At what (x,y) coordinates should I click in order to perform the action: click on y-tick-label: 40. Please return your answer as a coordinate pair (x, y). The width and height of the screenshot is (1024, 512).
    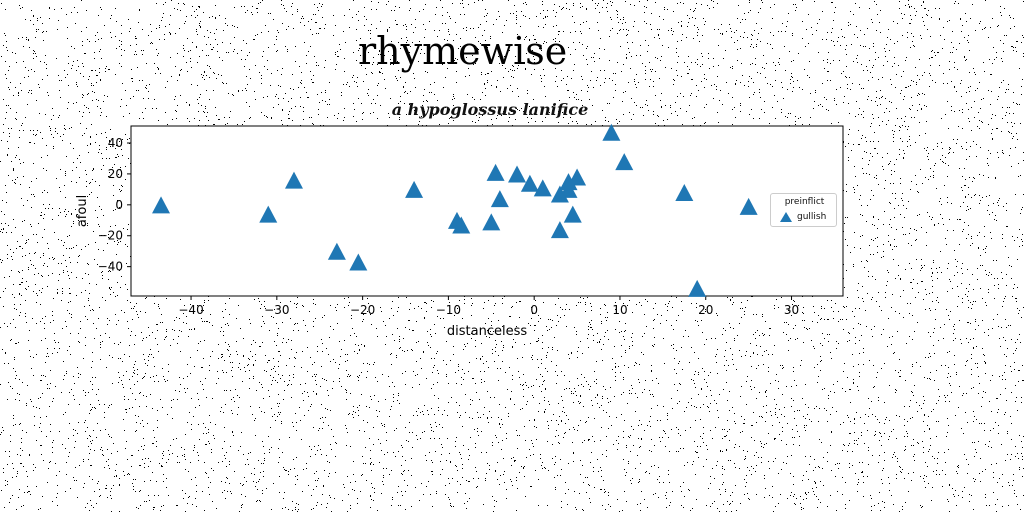
    Looking at the image, I should click on (115, 143).